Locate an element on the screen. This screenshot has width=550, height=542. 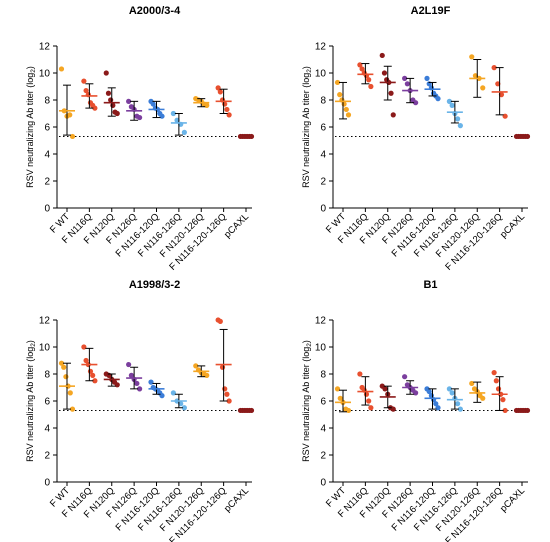
y-tick-label: 2 is located at coordinates (323, 182).